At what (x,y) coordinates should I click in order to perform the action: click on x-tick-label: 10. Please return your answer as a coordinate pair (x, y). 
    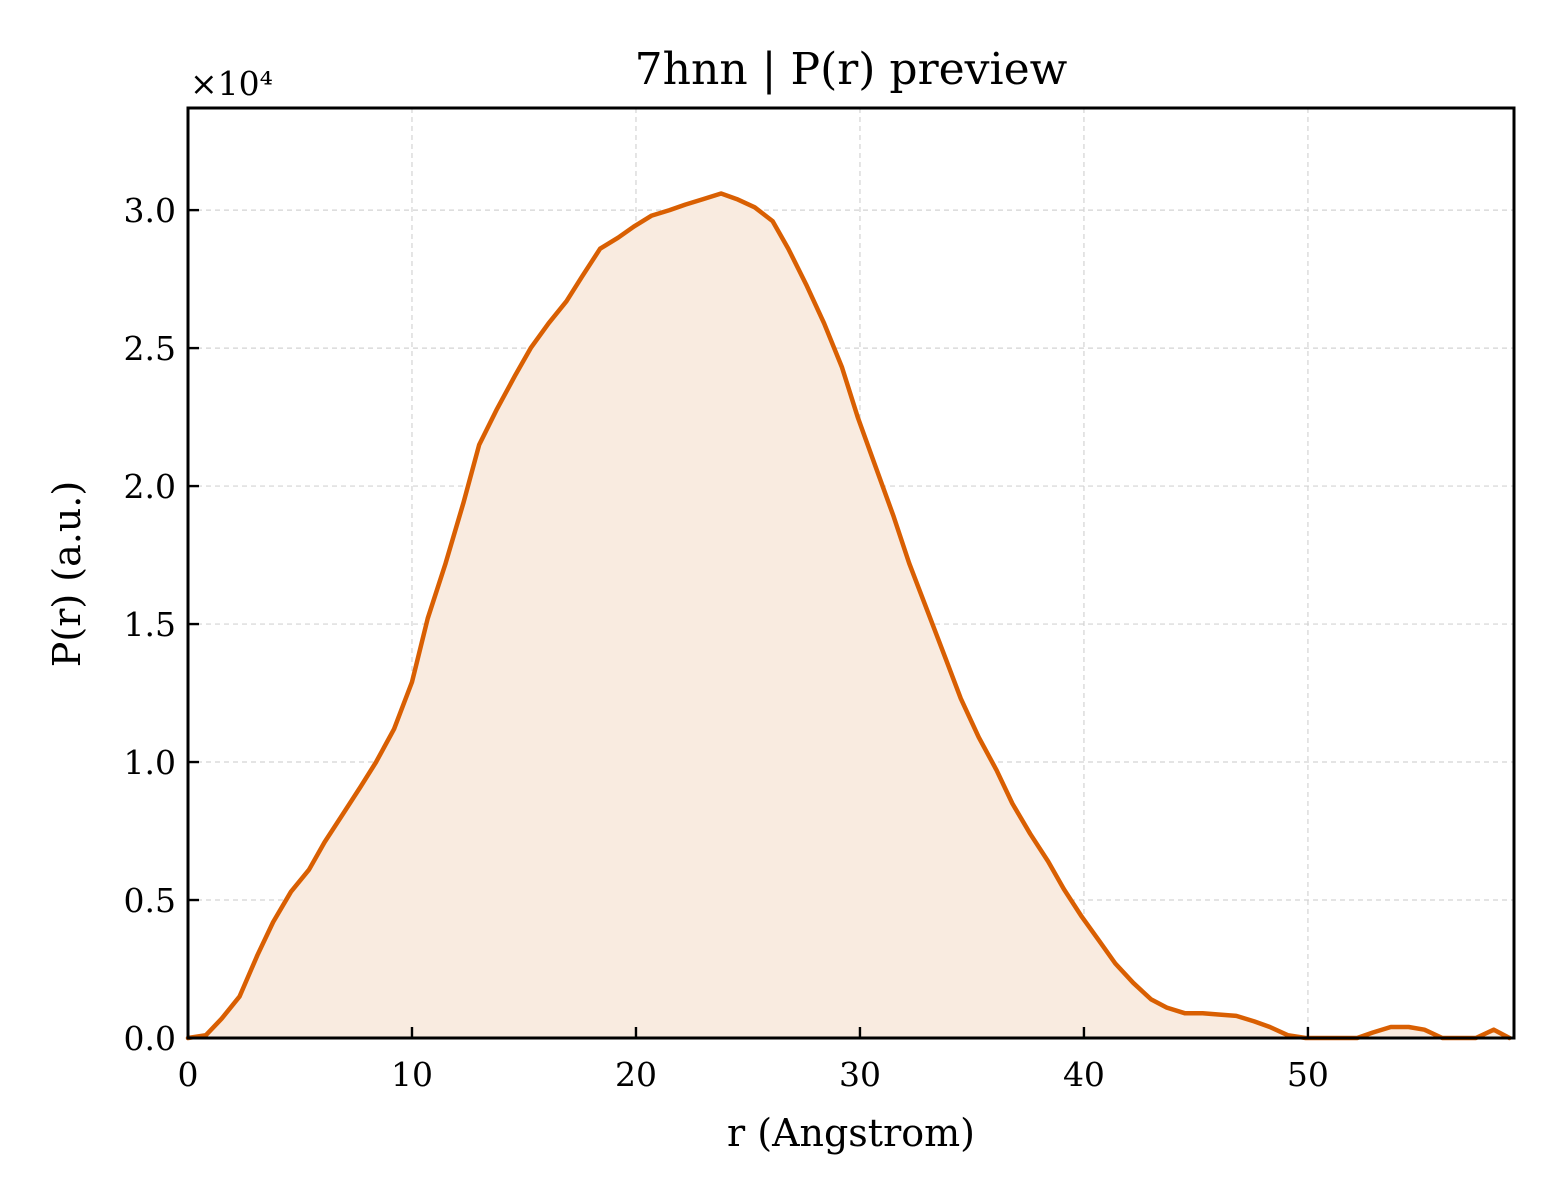
    Looking at the image, I should click on (412, 1074).